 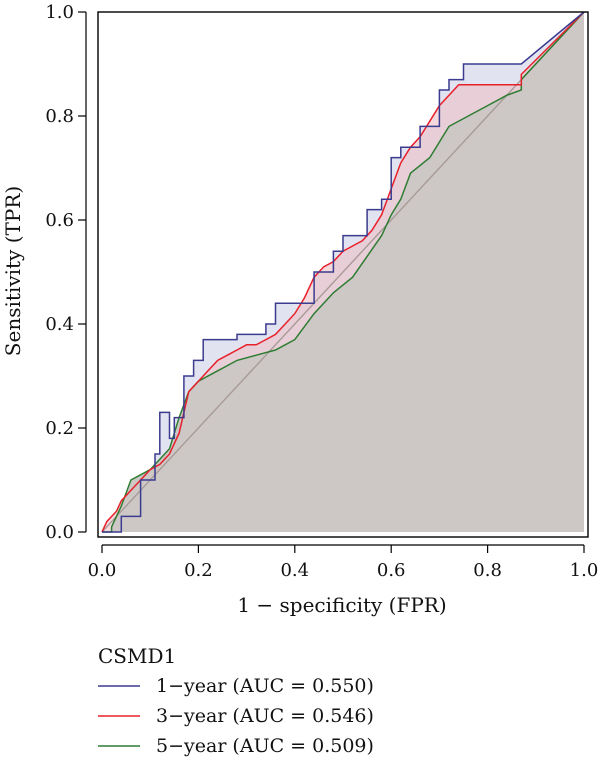 What do you see at coordinates (265, 746) in the screenshot?
I see `legend-label: 5−year (AUC = 0.509)` at bounding box center [265, 746].